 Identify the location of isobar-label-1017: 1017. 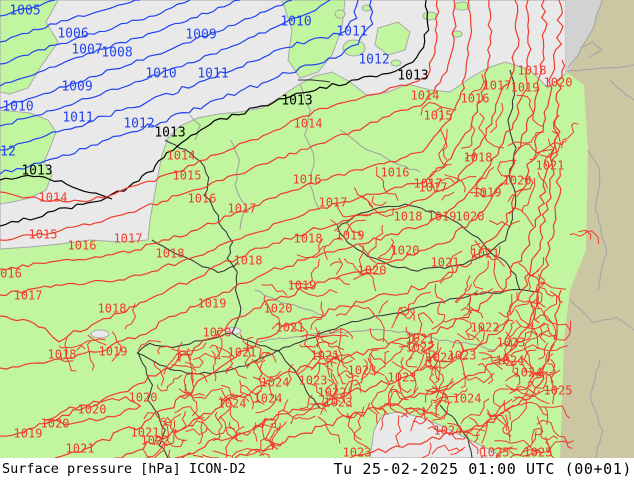
(28, 296).